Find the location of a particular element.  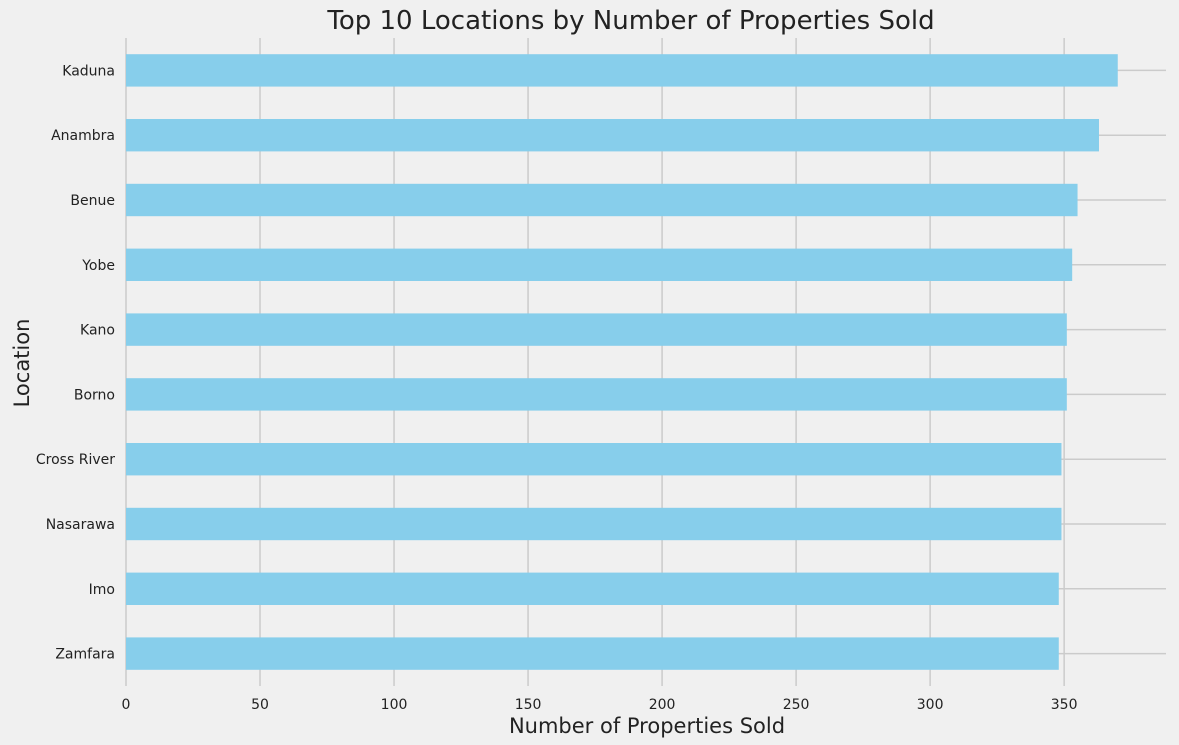

bar-imo is located at coordinates (592, 588).